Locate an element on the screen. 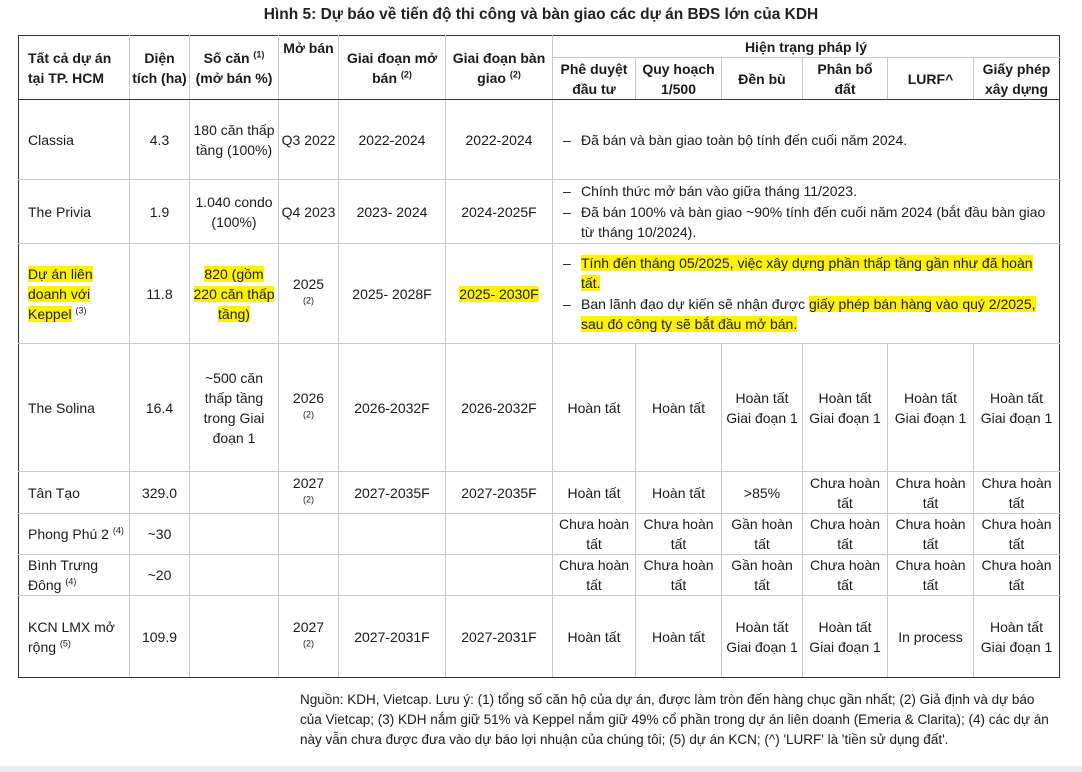  handover-text: 2025- 2030F is located at coordinates (499, 293).